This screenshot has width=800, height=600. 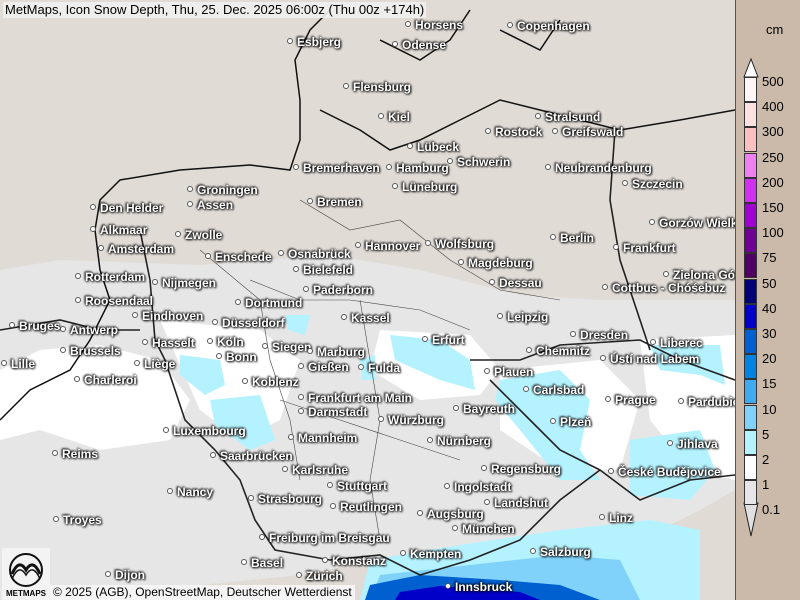 I want to click on city-label: Groningen, so click(x=222, y=190).